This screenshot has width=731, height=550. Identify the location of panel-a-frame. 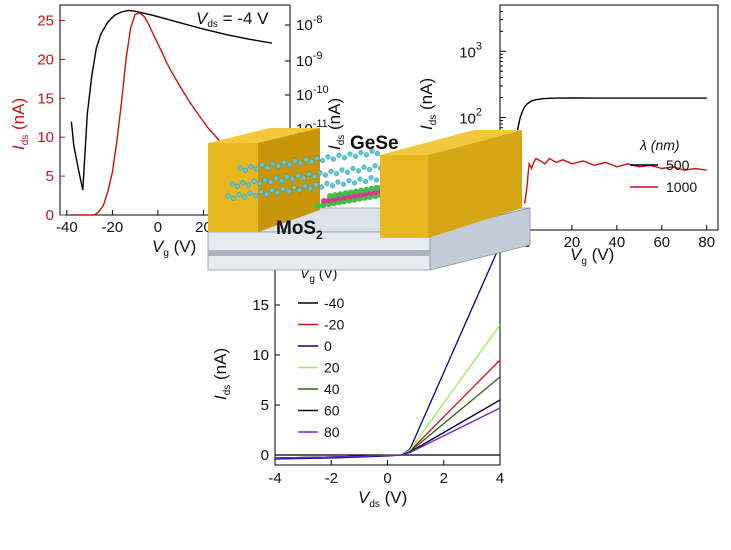
(175, 110).